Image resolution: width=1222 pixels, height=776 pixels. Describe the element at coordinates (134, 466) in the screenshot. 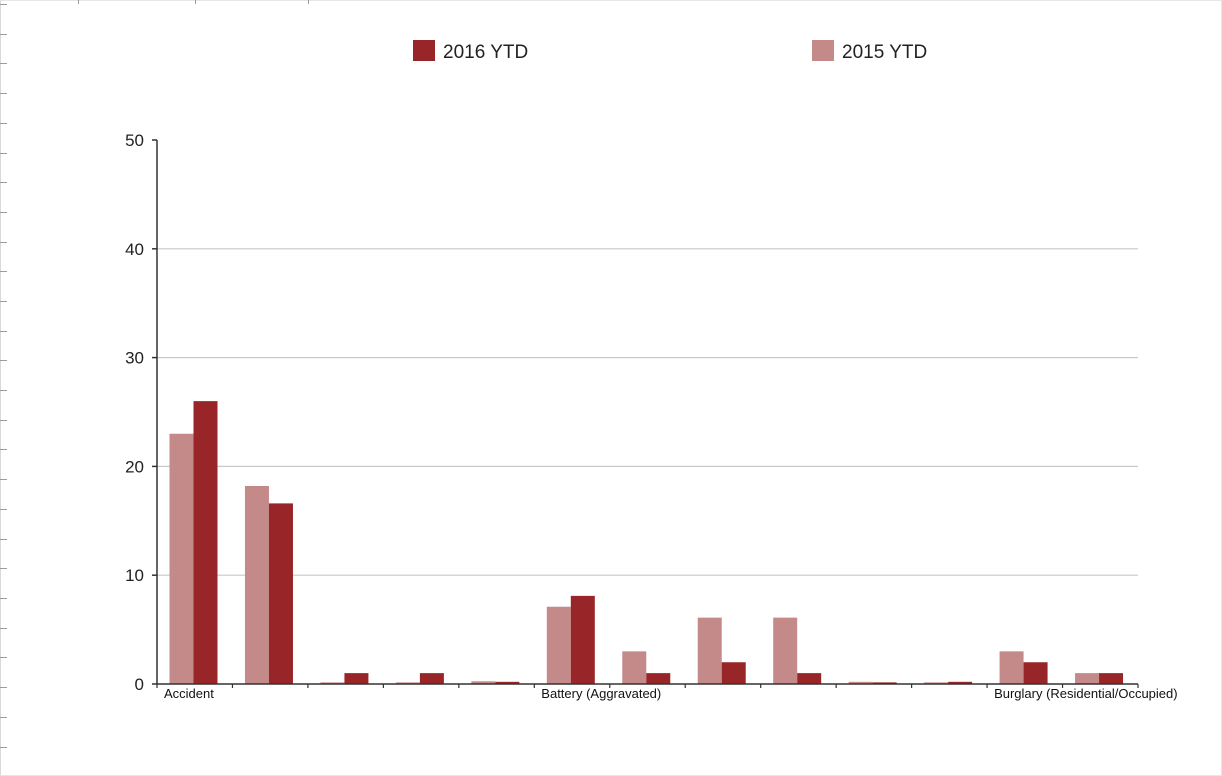

I see `y-tick-label: 20` at that location.